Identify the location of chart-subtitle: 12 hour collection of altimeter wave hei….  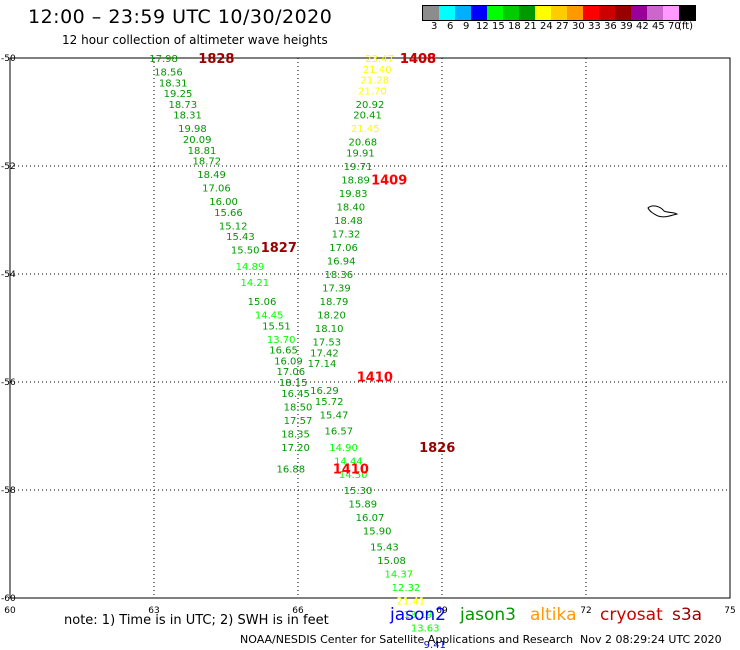
(195, 40).